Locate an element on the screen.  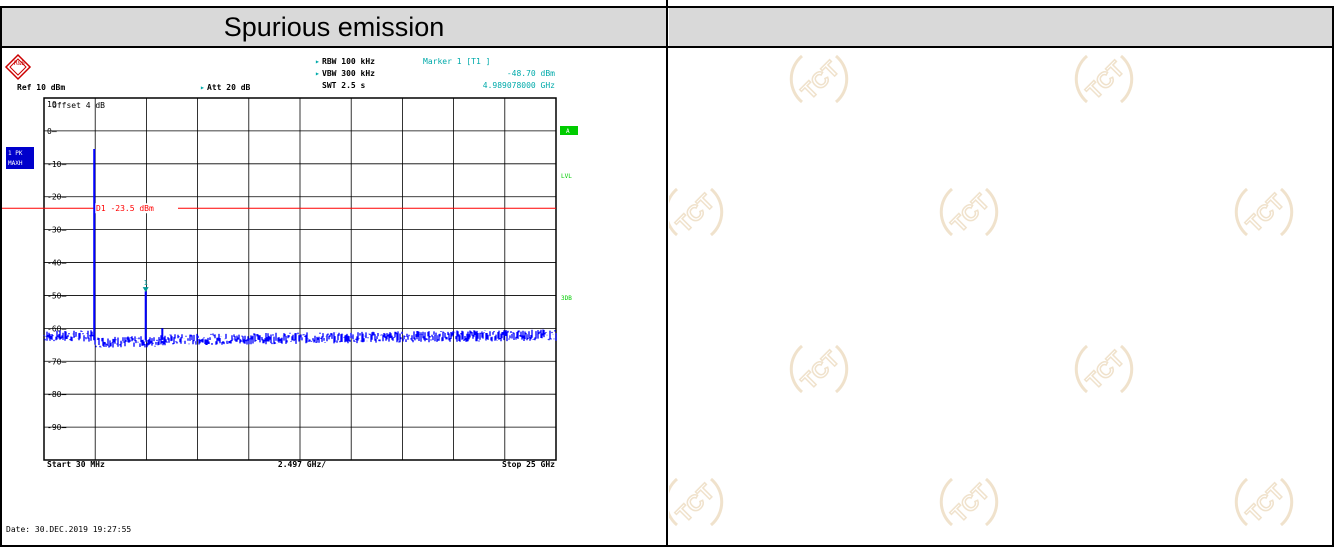
rs-logo: R&S is located at coordinates (18, 67).